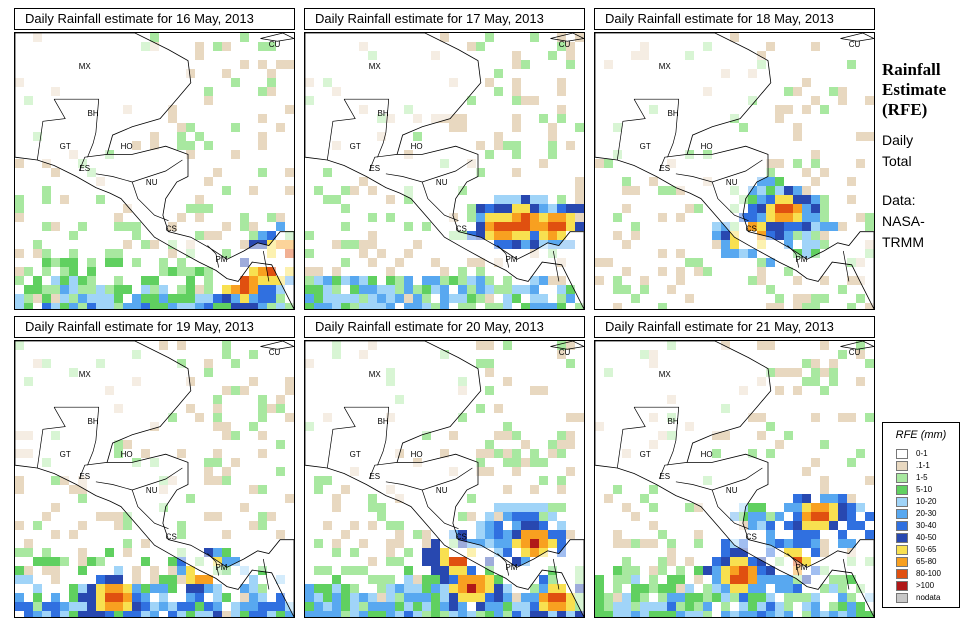 This screenshot has height=635, width=970. I want to click on legend-swatch, so click(902, 490).